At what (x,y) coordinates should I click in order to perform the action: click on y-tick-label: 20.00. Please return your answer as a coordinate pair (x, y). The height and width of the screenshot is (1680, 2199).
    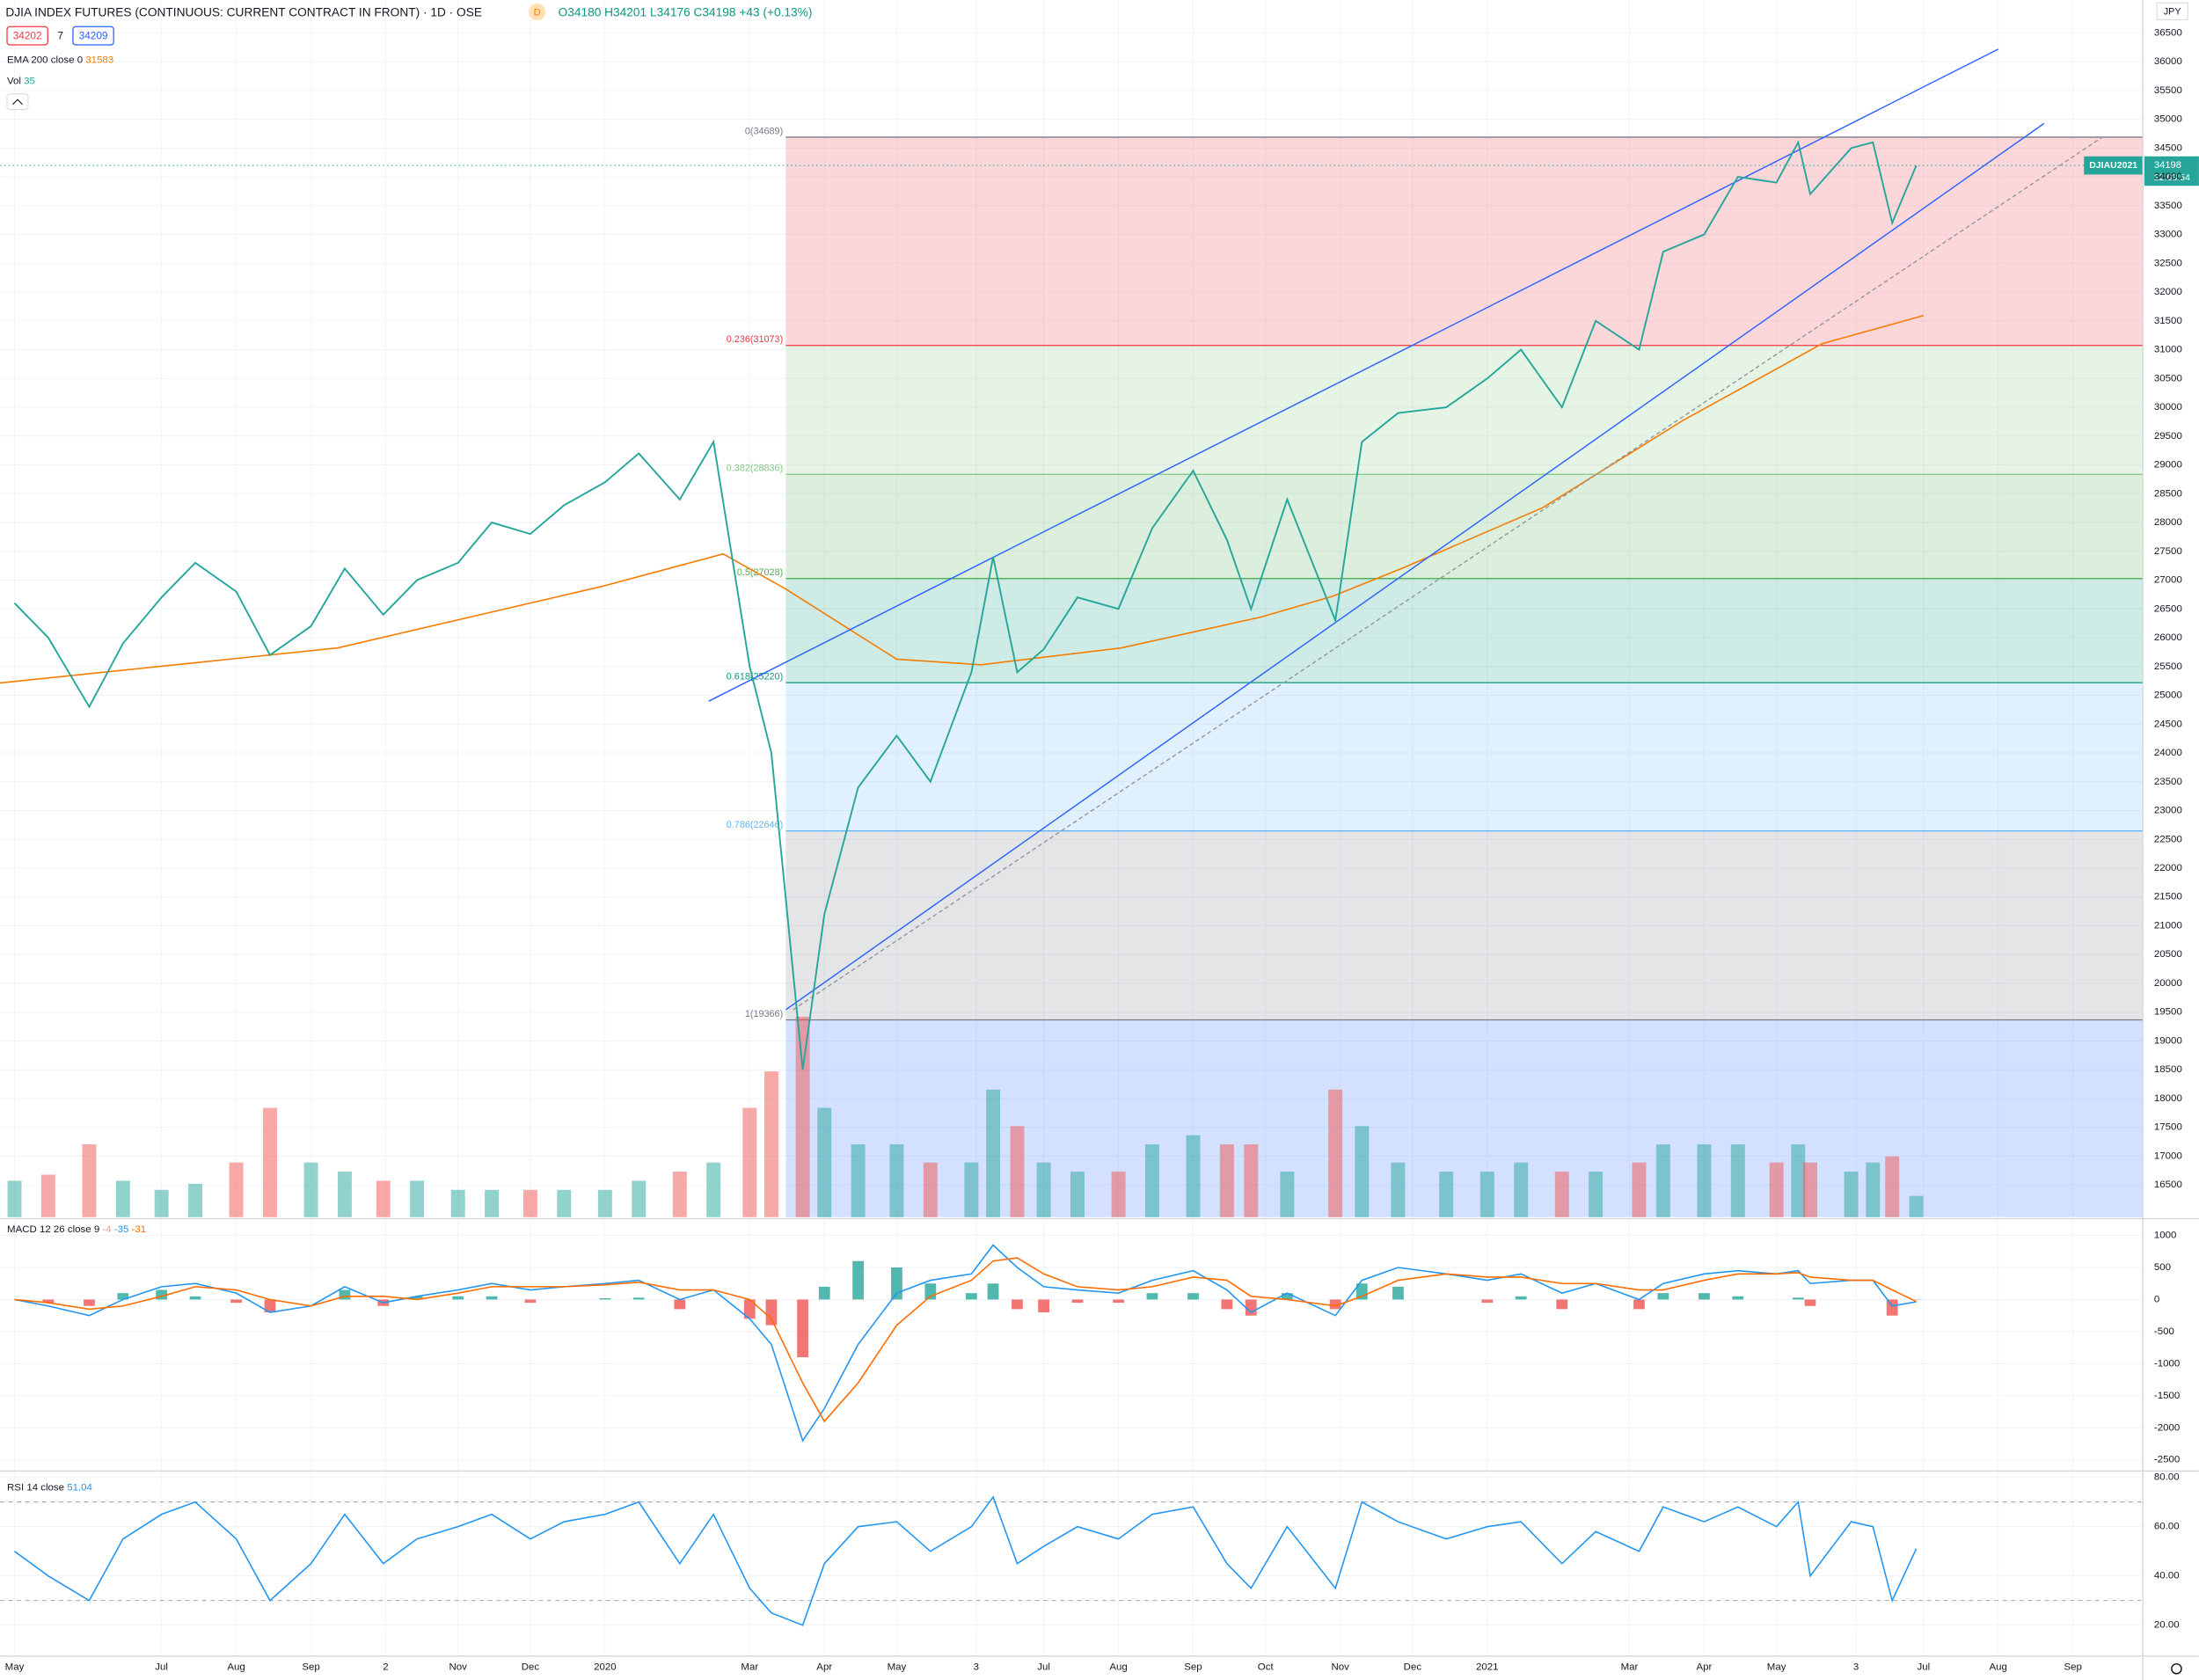
    Looking at the image, I should click on (2167, 1625).